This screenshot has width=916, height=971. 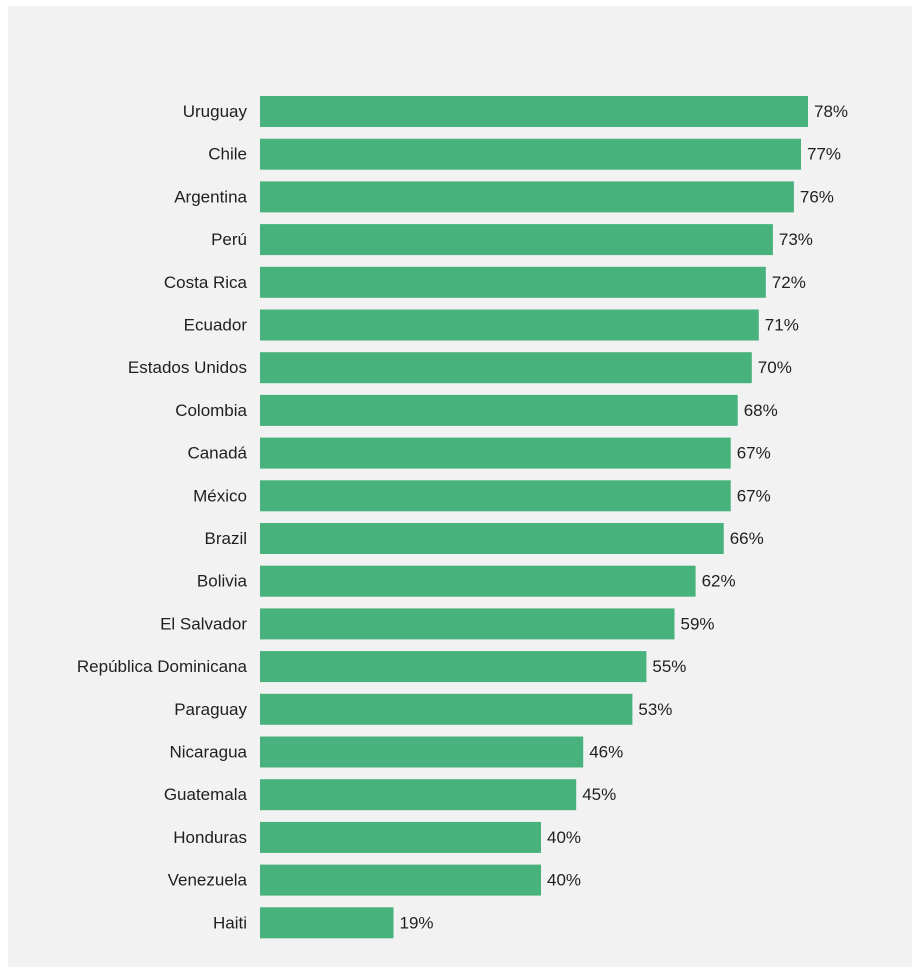 I want to click on category-label: Venezuela, so click(x=208, y=880).